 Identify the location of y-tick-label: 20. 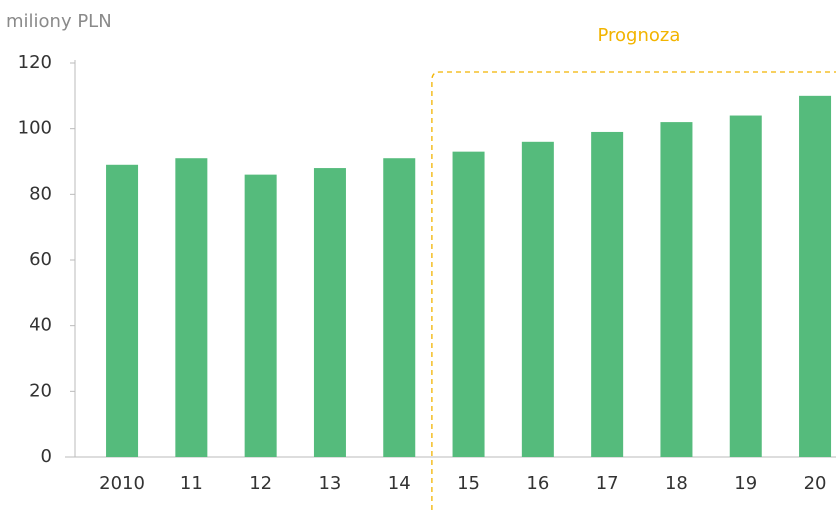
(40, 390).